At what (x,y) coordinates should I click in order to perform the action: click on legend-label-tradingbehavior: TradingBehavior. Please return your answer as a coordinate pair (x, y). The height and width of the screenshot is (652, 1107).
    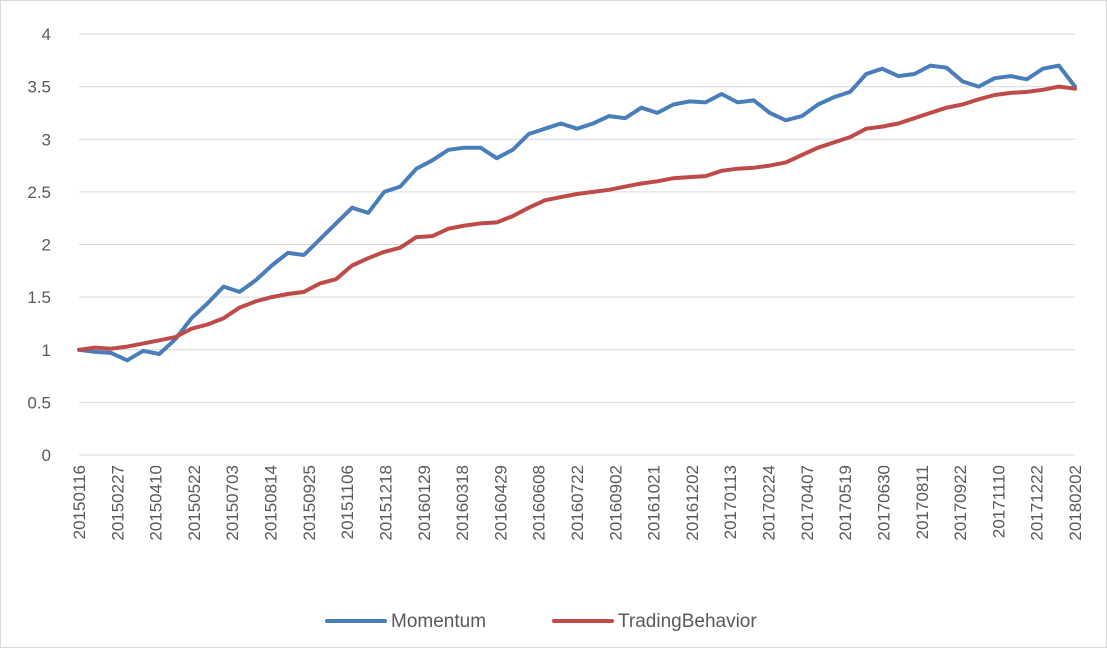
    Looking at the image, I should click on (687, 621).